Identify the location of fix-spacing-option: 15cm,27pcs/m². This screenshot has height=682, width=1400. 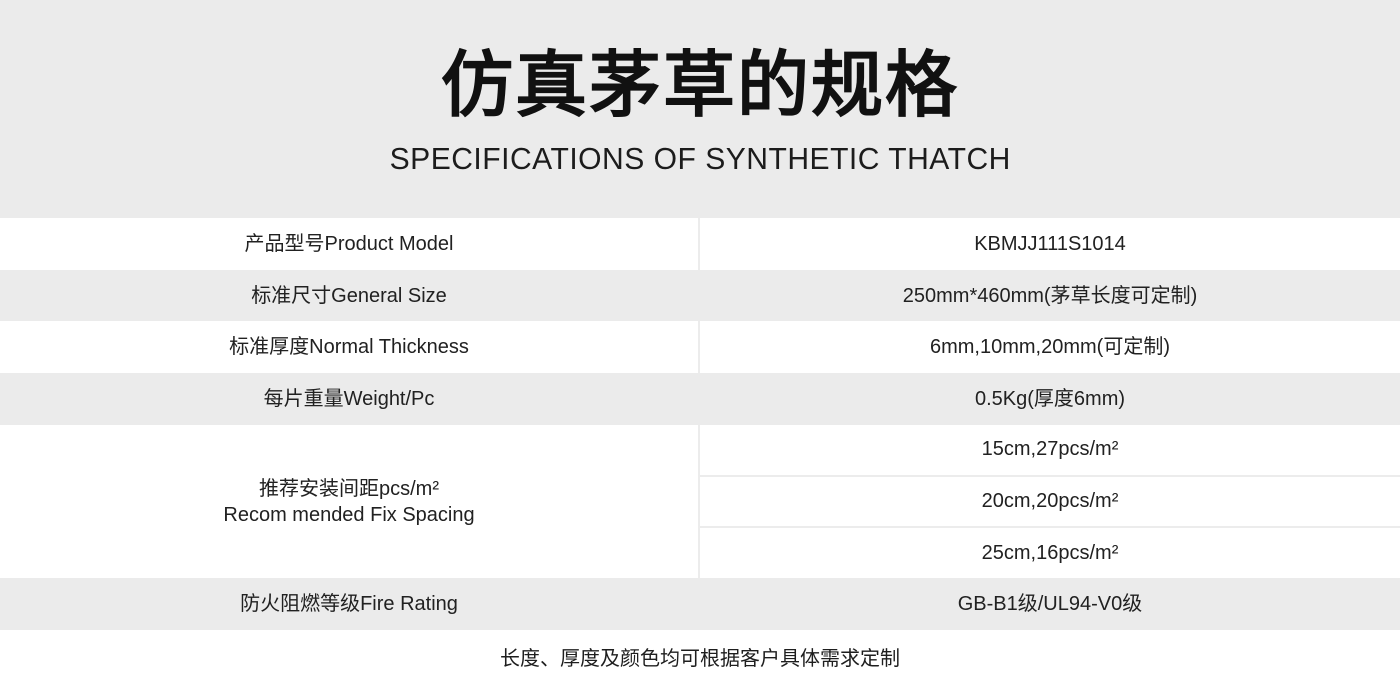
(1050, 451).